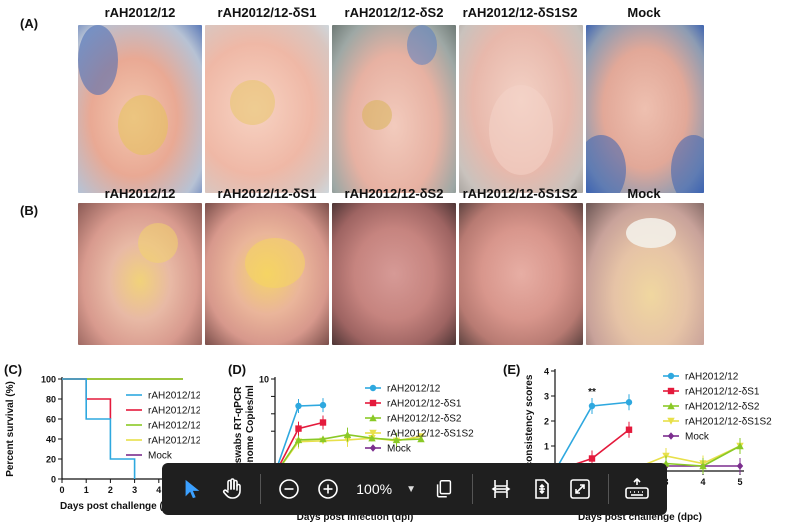 Image resolution: width=800 pixels, height=524 pixels. I want to click on fullscreen-icon, so click(580, 489).